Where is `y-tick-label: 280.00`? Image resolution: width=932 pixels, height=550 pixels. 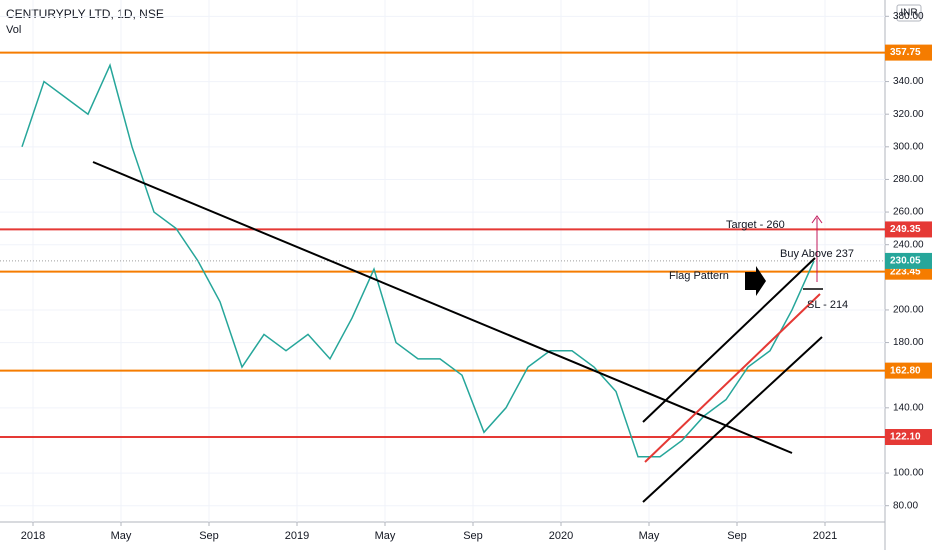 y-tick-label: 280.00 is located at coordinates (908, 179).